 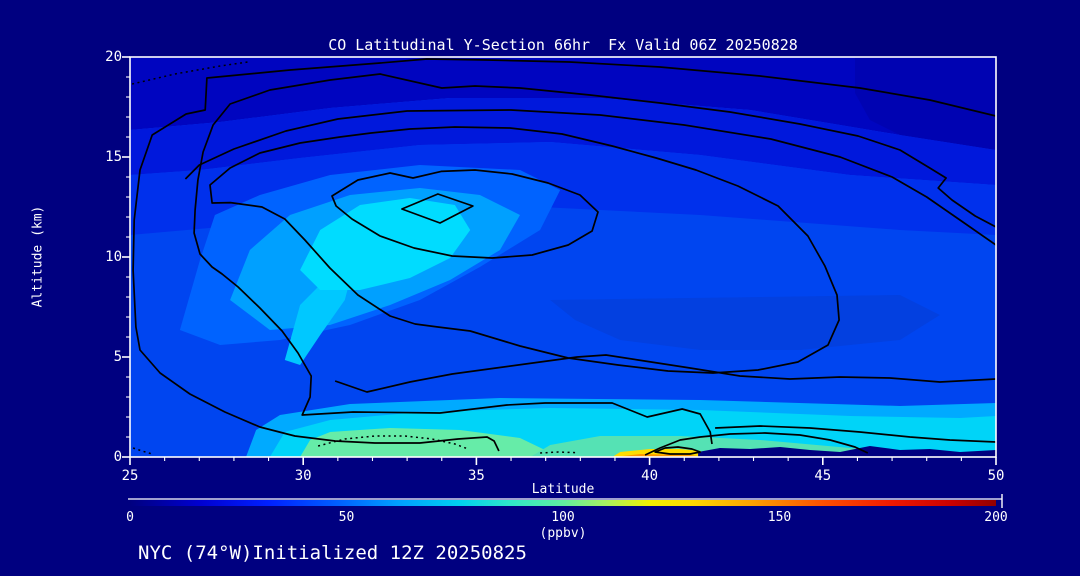 What do you see at coordinates (117, 357) in the screenshot?
I see `y-tick-label: 5` at bounding box center [117, 357].